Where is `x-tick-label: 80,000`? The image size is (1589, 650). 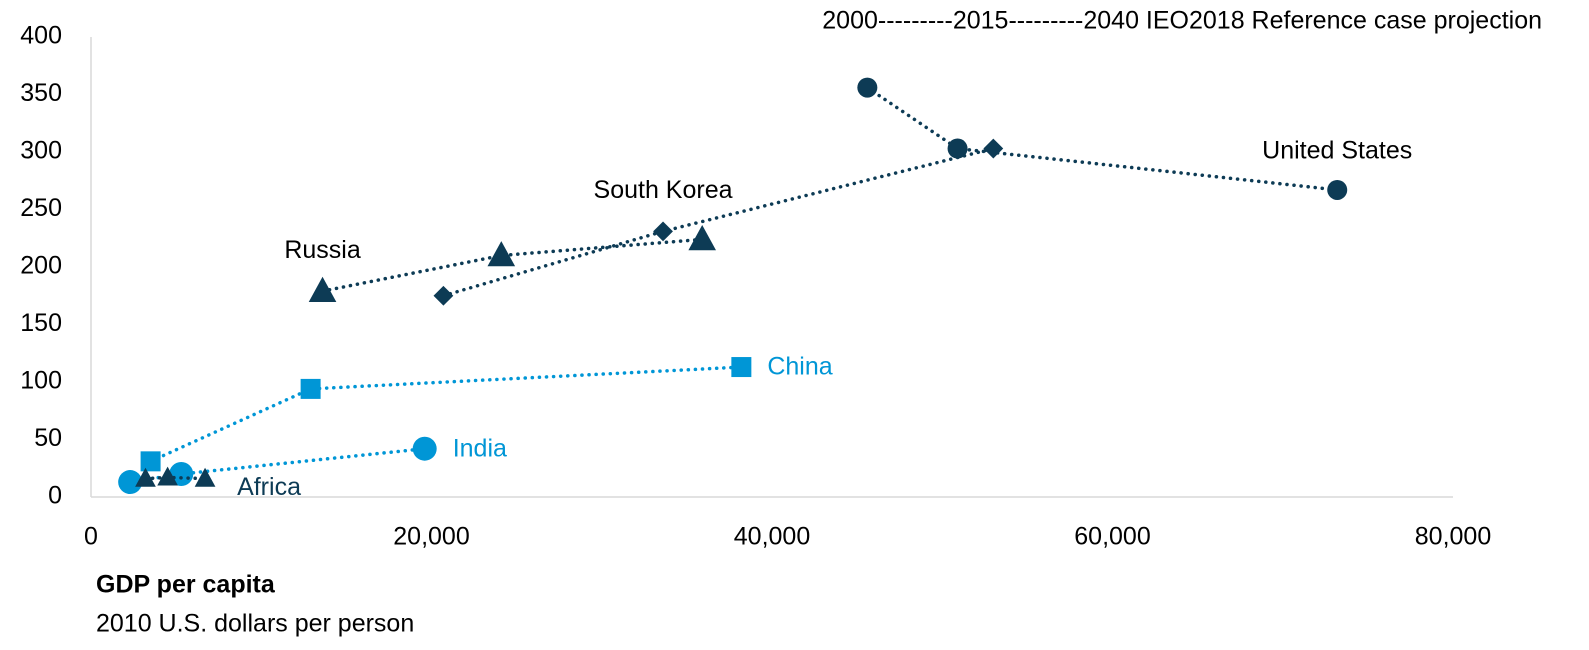
x-tick-label: 80,000 is located at coordinates (1453, 537).